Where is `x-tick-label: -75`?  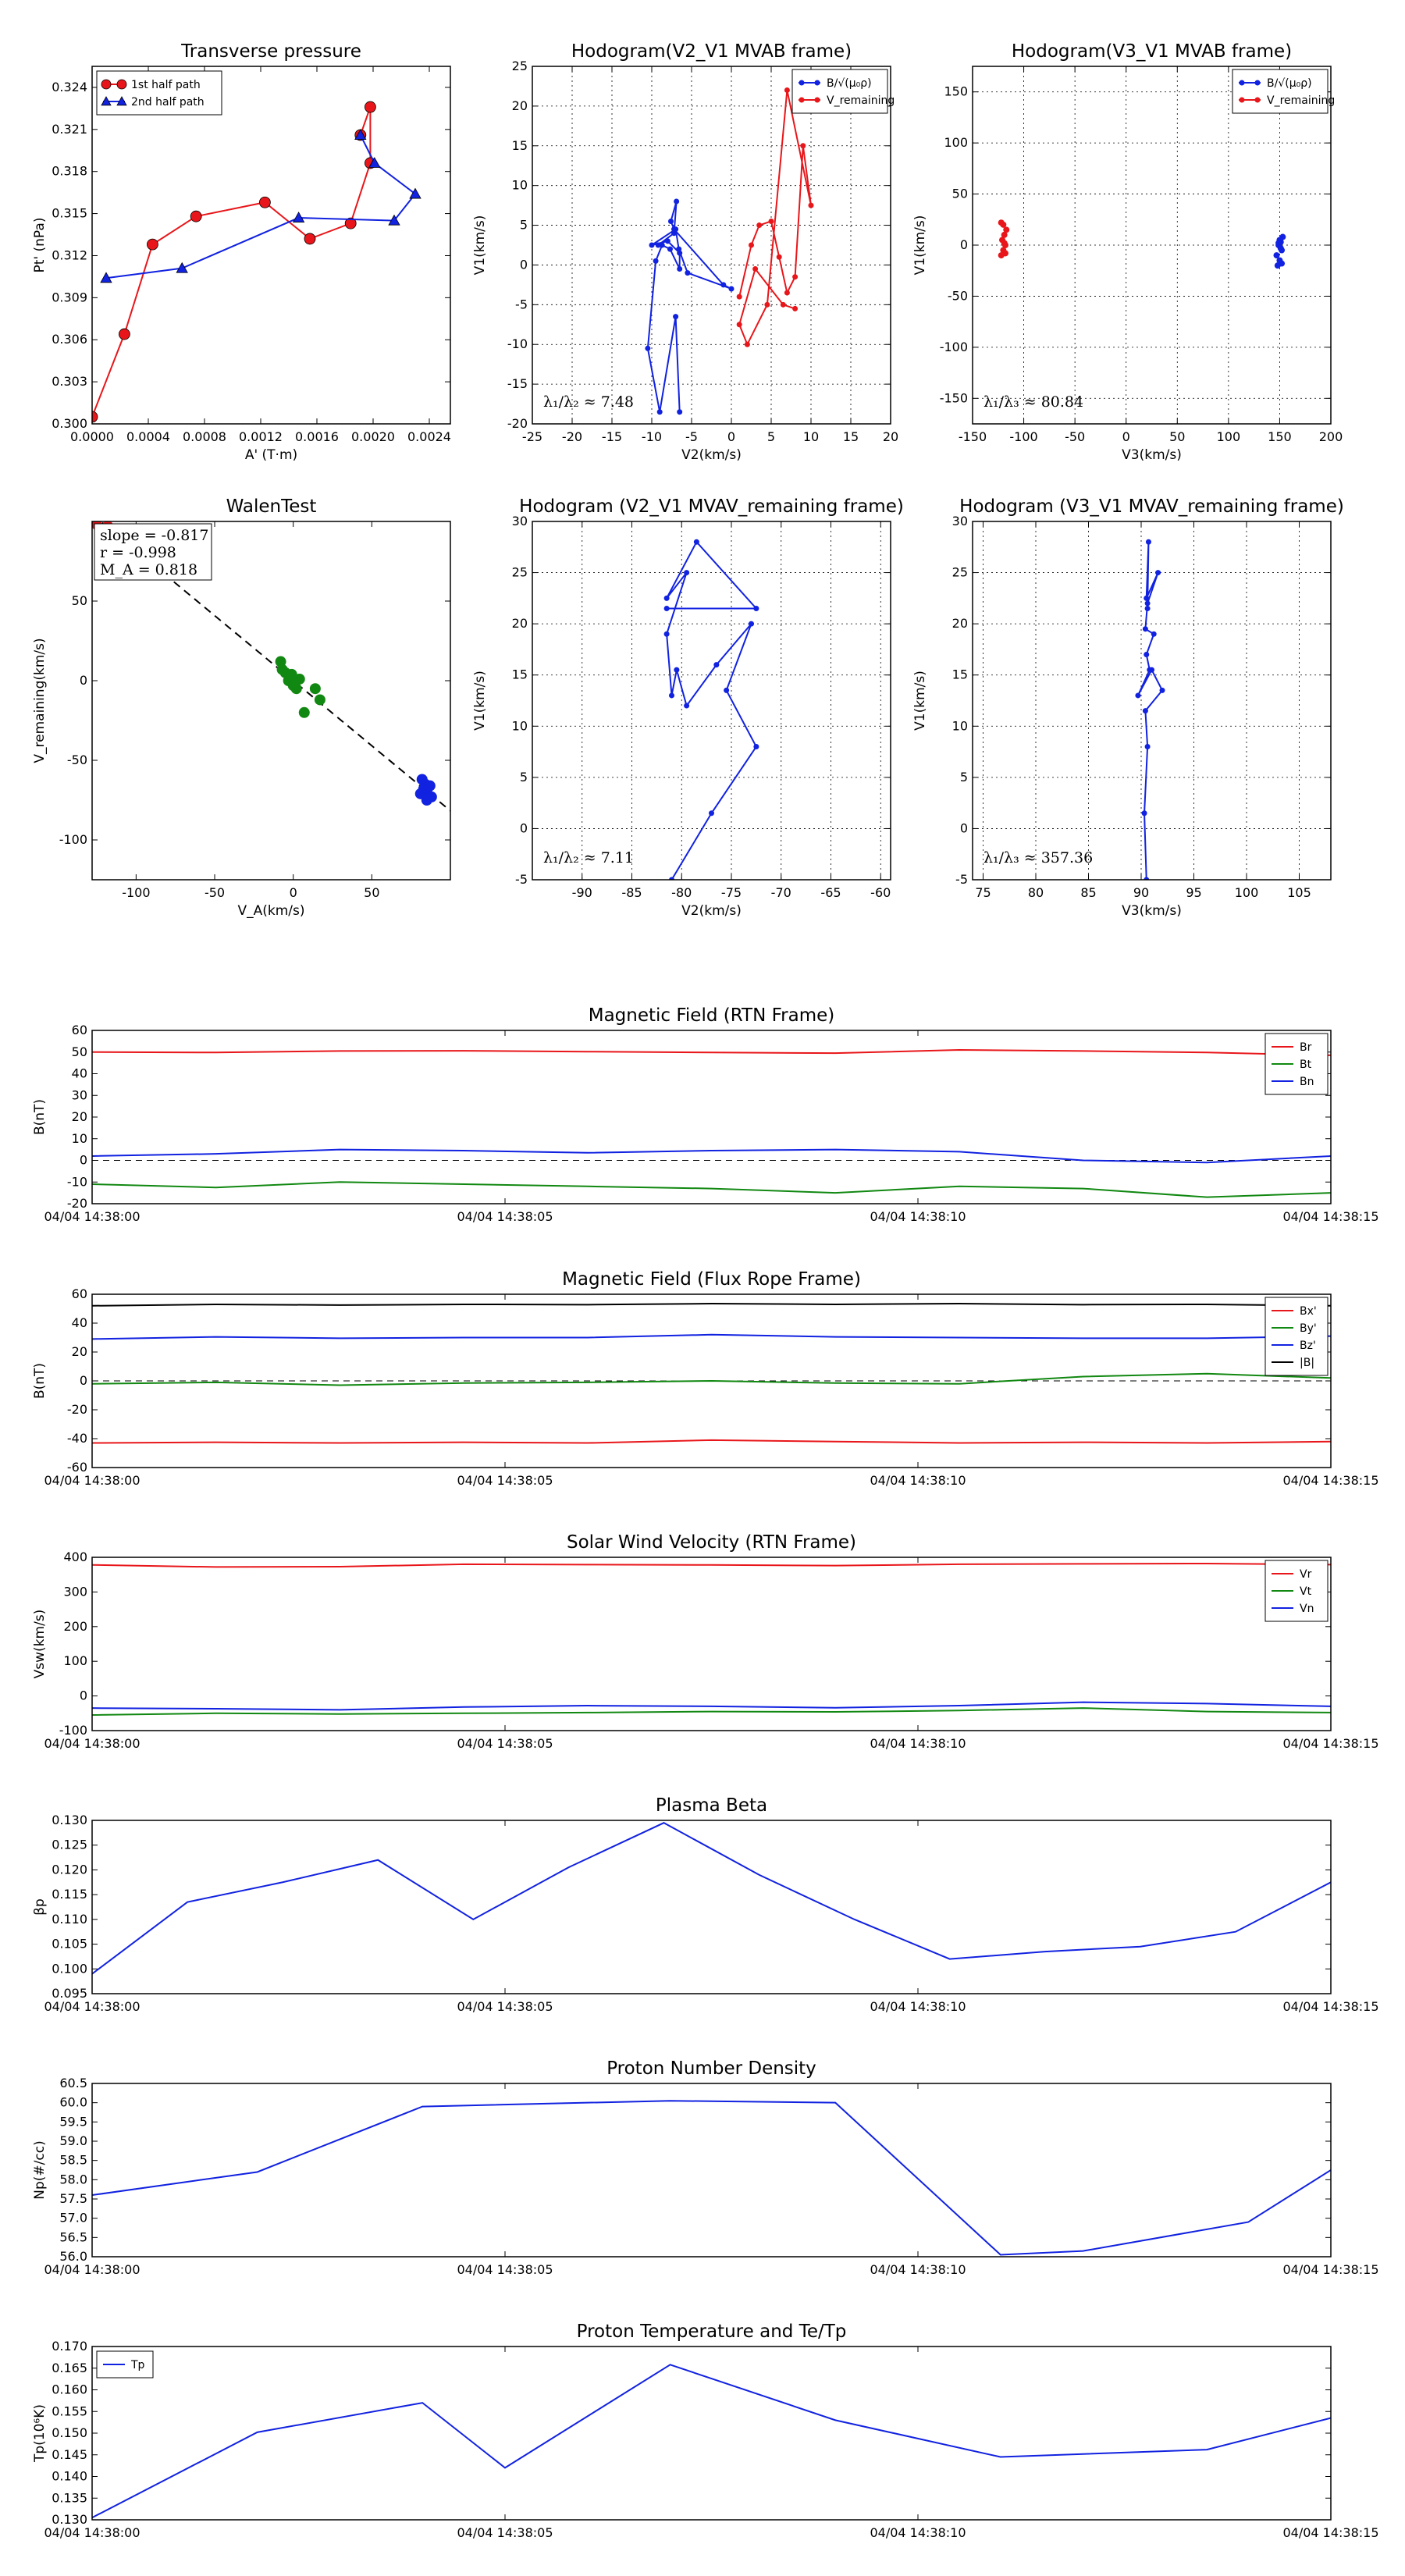 x-tick-label: -75 is located at coordinates (731, 892).